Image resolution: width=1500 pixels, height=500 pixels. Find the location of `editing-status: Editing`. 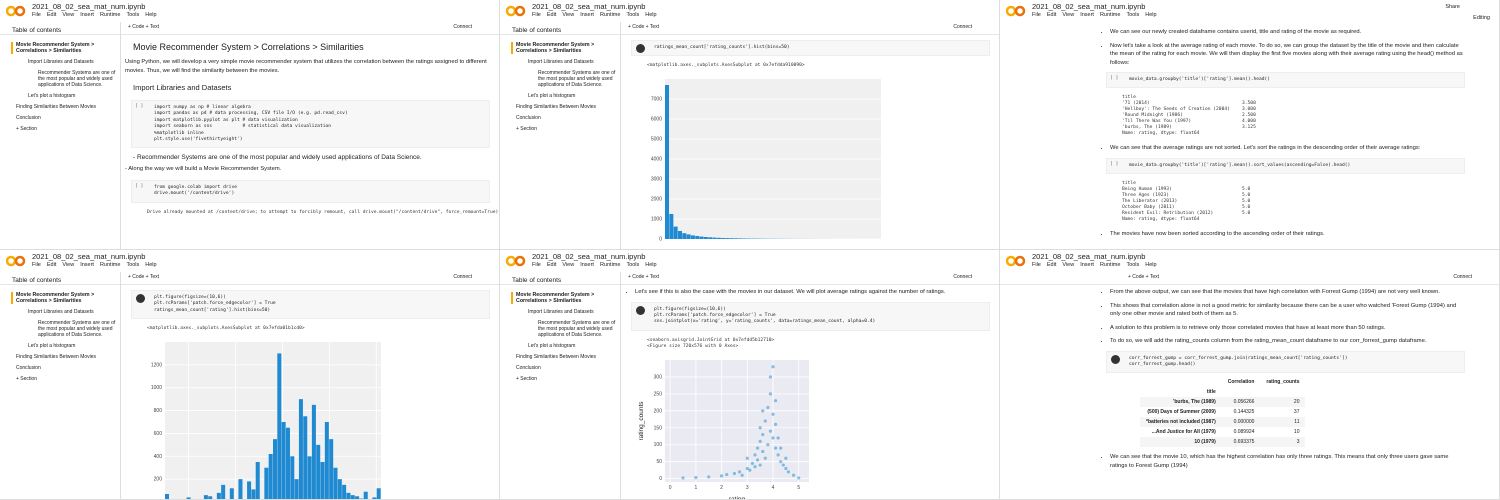

editing-status: Editing is located at coordinates (1481, 18).